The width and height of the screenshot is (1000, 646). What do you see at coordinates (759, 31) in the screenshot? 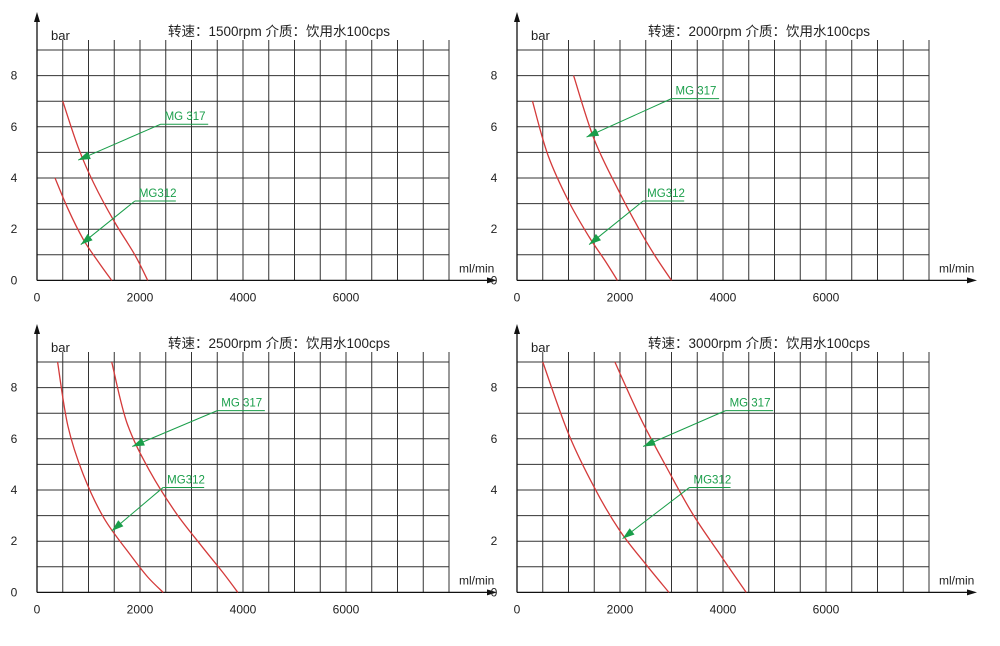
I see `chart-title: 转速：2000rpm 介质：饮用水100cps` at bounding box center [759, 31].